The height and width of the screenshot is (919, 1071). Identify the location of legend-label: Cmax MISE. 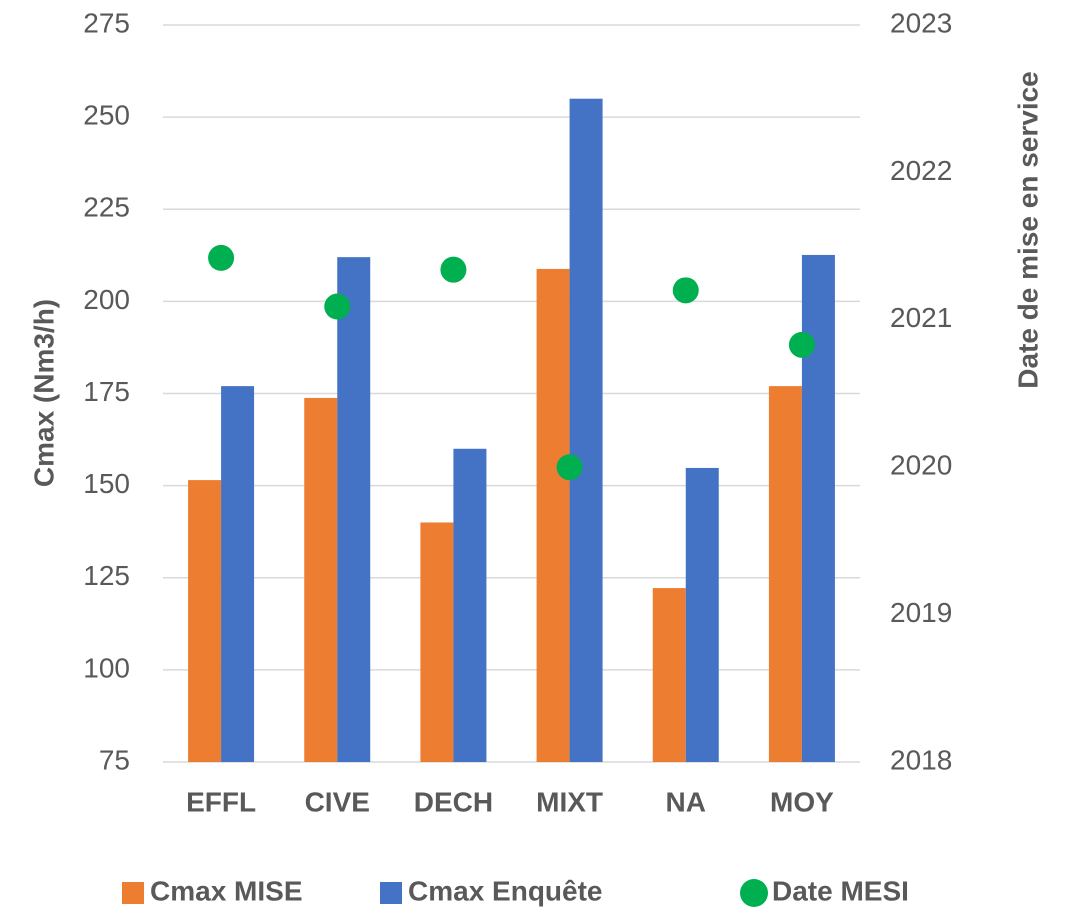
(226, 890).